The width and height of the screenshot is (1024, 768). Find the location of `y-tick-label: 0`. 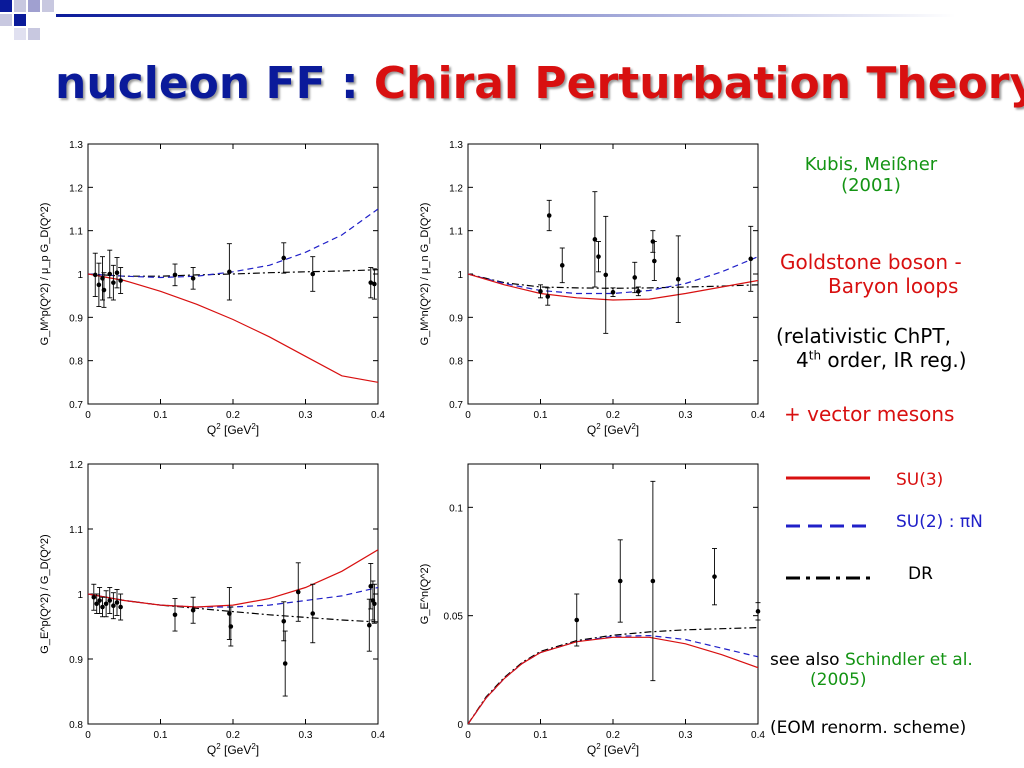

y-tick-label: 0 is located at coordinates (460, 725).